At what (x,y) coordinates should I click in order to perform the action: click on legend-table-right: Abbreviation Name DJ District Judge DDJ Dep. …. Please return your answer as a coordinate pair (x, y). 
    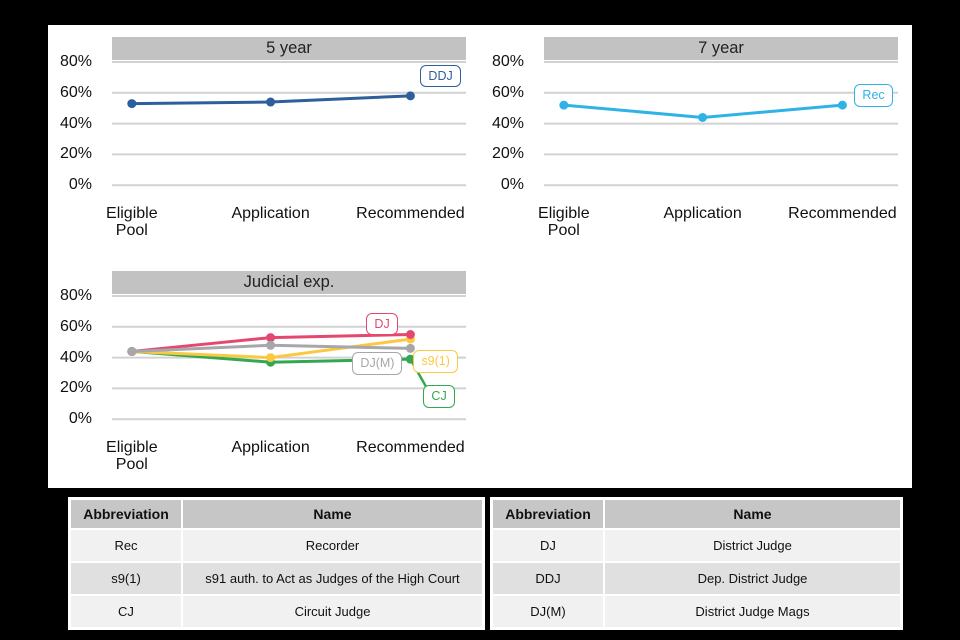
    Looking at the image, I should click on (696, 563).